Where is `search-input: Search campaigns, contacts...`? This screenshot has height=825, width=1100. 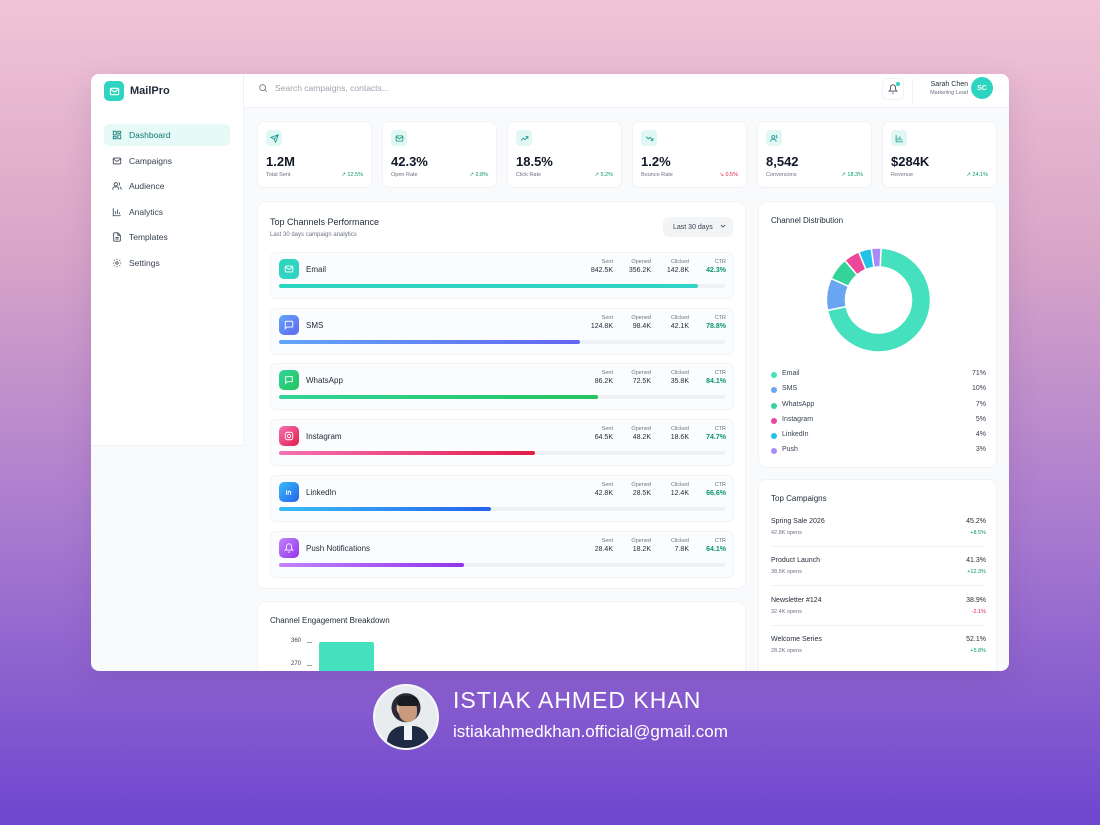
search-input: Search campaigns, contacts... is located at coordinates (323, 88).